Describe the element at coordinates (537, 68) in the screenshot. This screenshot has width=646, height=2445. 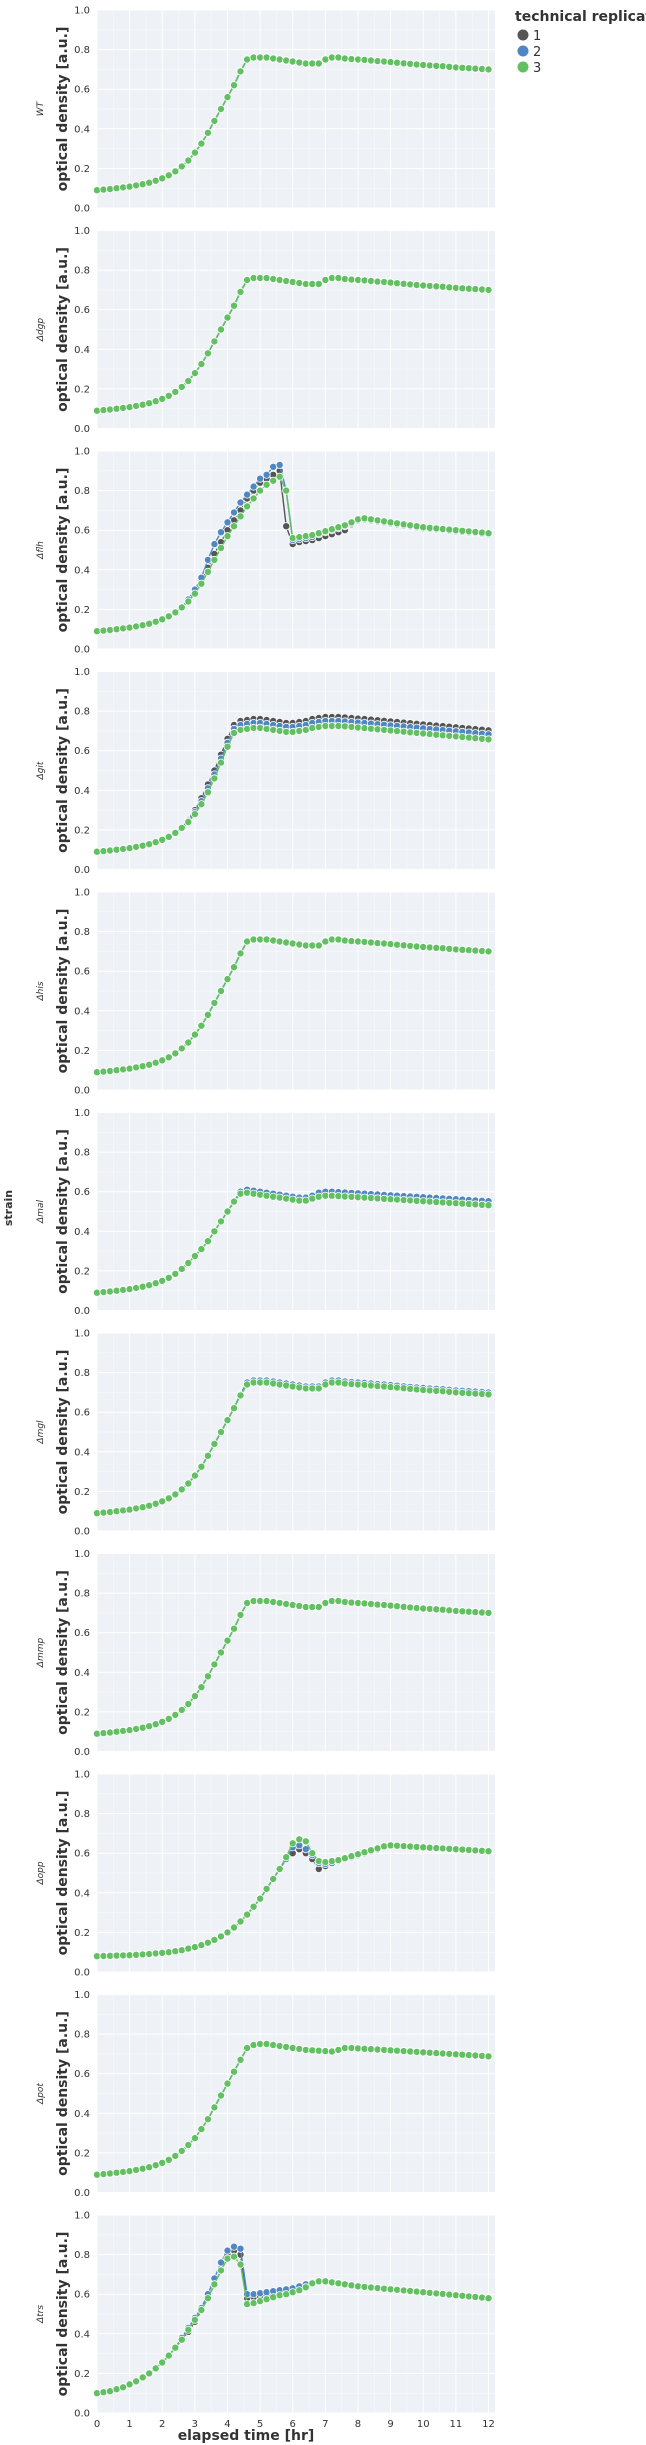
I see `legend-label-3: 3` at that location.